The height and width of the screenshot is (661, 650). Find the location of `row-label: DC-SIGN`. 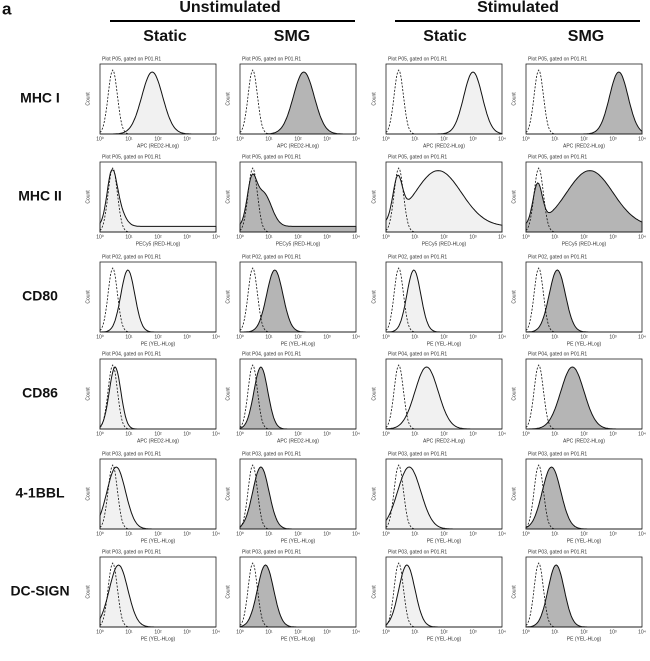

row-label: DC-SIGN is located at coordinates (39, 591).